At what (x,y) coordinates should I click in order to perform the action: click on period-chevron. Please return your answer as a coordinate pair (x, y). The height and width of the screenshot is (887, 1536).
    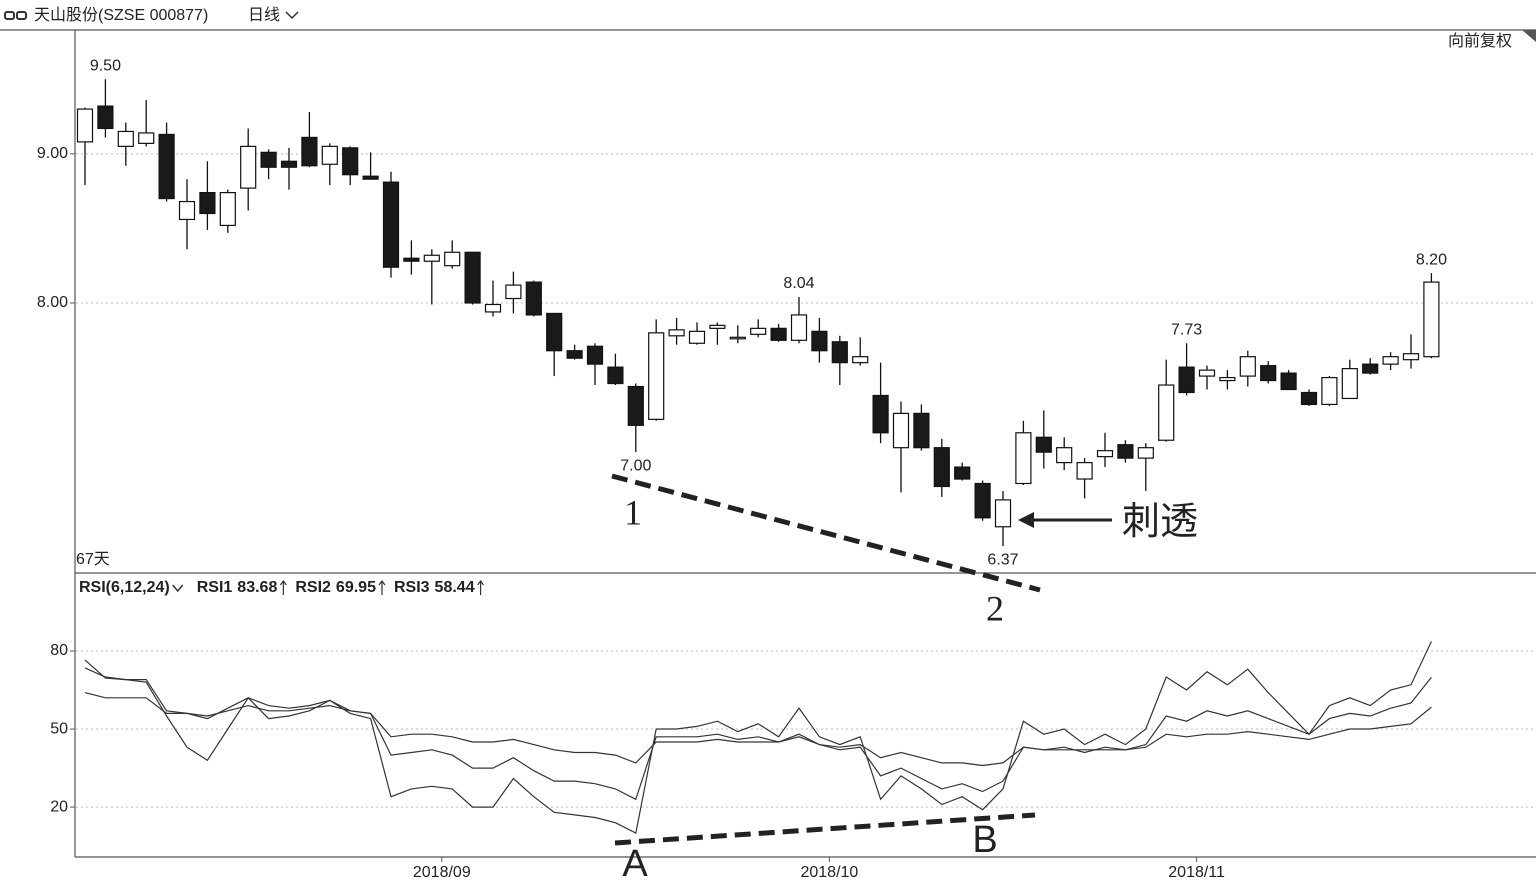
    Looking at the image, I should click on (292, 15).